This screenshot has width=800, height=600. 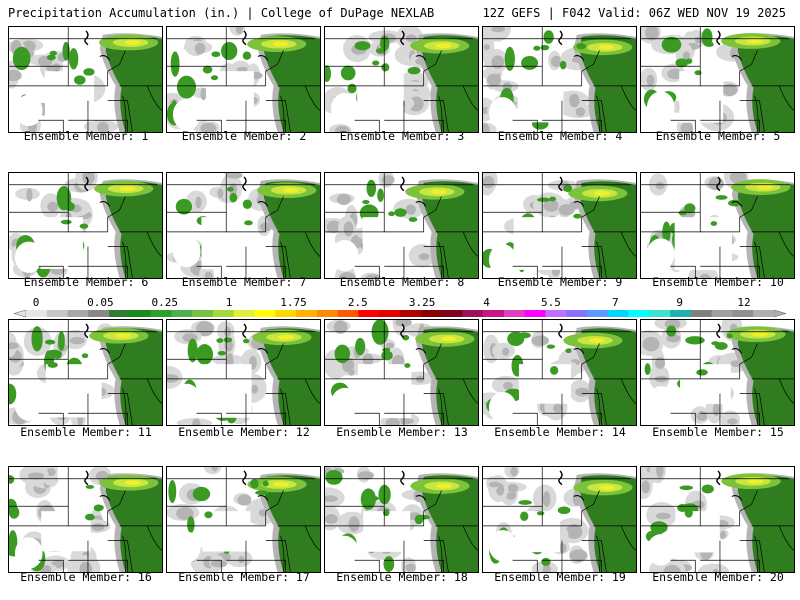 What do you see at coordinates (718, 136) in the screenshot?
I see `ensemble-member-label: Ensemble Member: 5` at bounding box center [718, 136].